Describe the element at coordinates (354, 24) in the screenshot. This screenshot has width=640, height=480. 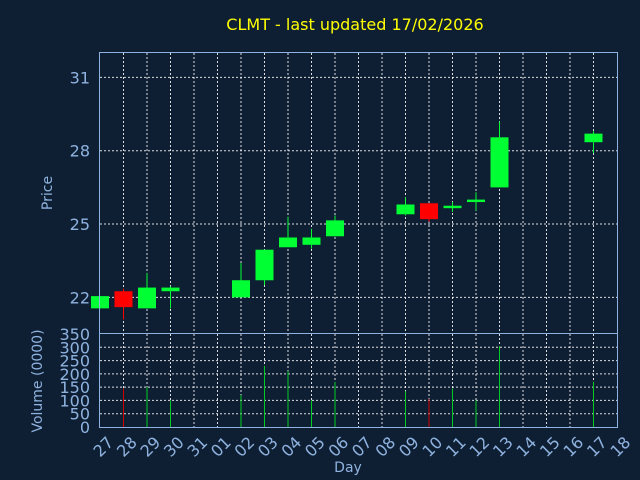
I see `chart-title: CLMT - last updated 17/02/2026` at that location.